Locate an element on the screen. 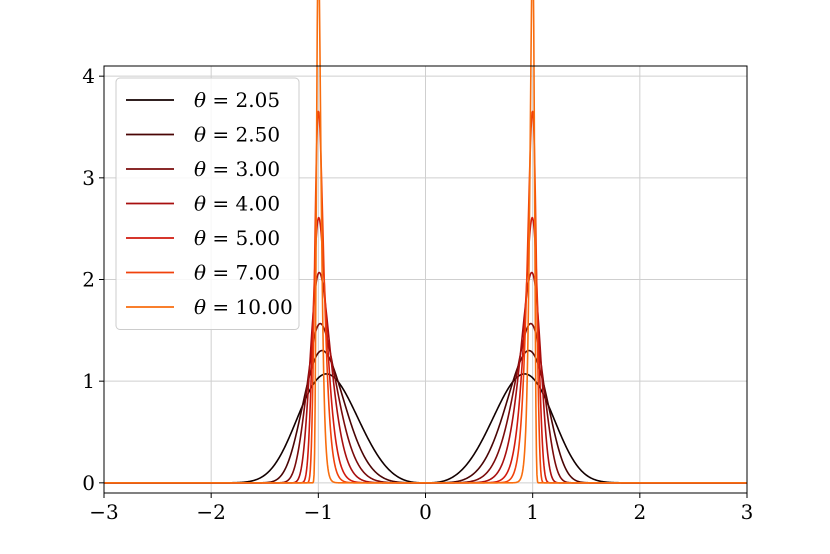 The width and height of the screenshot is (830, 554). legend-box is located at coordinates (207, 203).